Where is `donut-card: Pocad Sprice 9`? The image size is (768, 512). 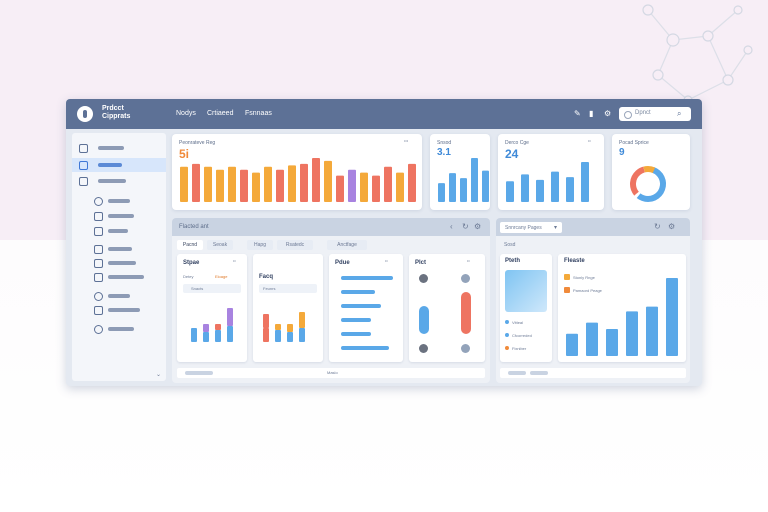 donut-card: Pocad Sprice 9 is located at coordinates (651, 172).